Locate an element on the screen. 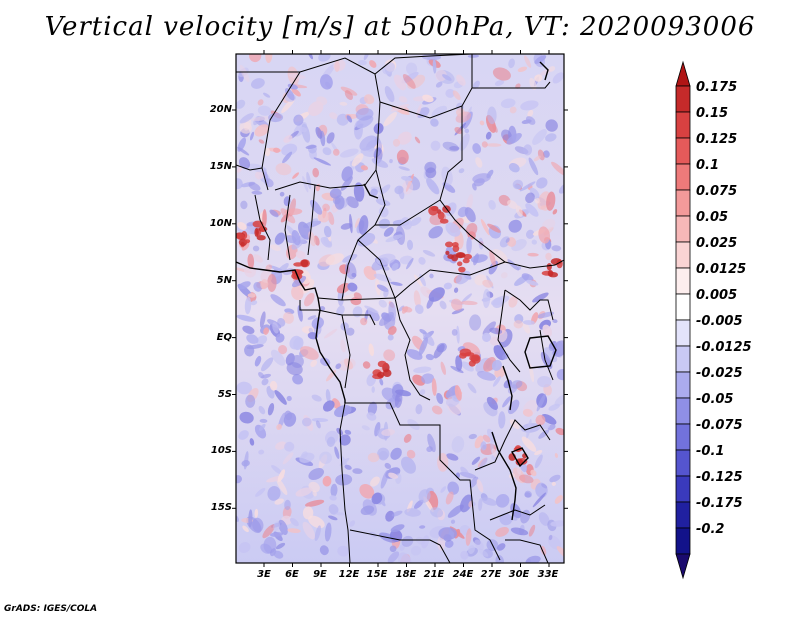 This screenshot has height=618, width=800. lon-label: 30E is located at coordinates (519, 574).